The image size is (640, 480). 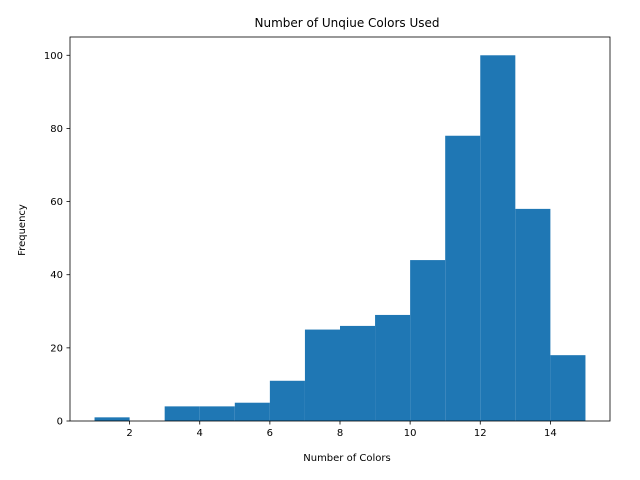 I want to click on x-tick-label: 2, so click(x=129, y=433).